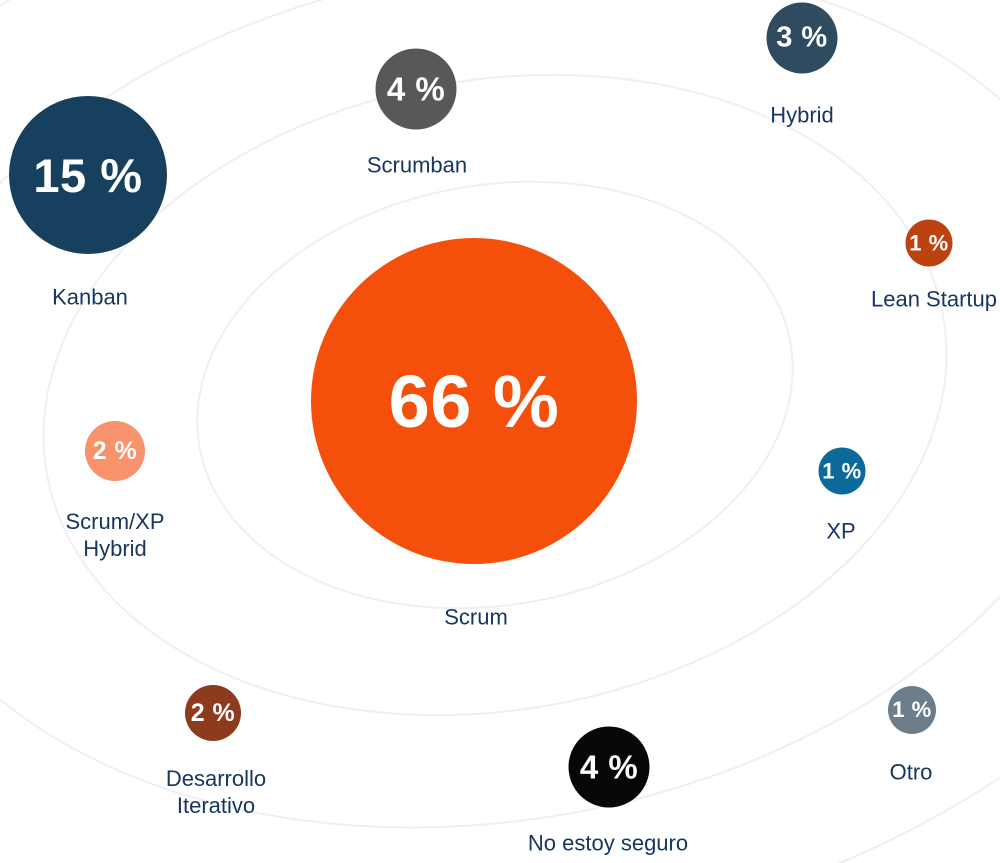 This screenshot has width=1000, height=863. Describe the element at coordinates (90, 297) in the screenshot. I see `label-kanban: Kanban` at that location.